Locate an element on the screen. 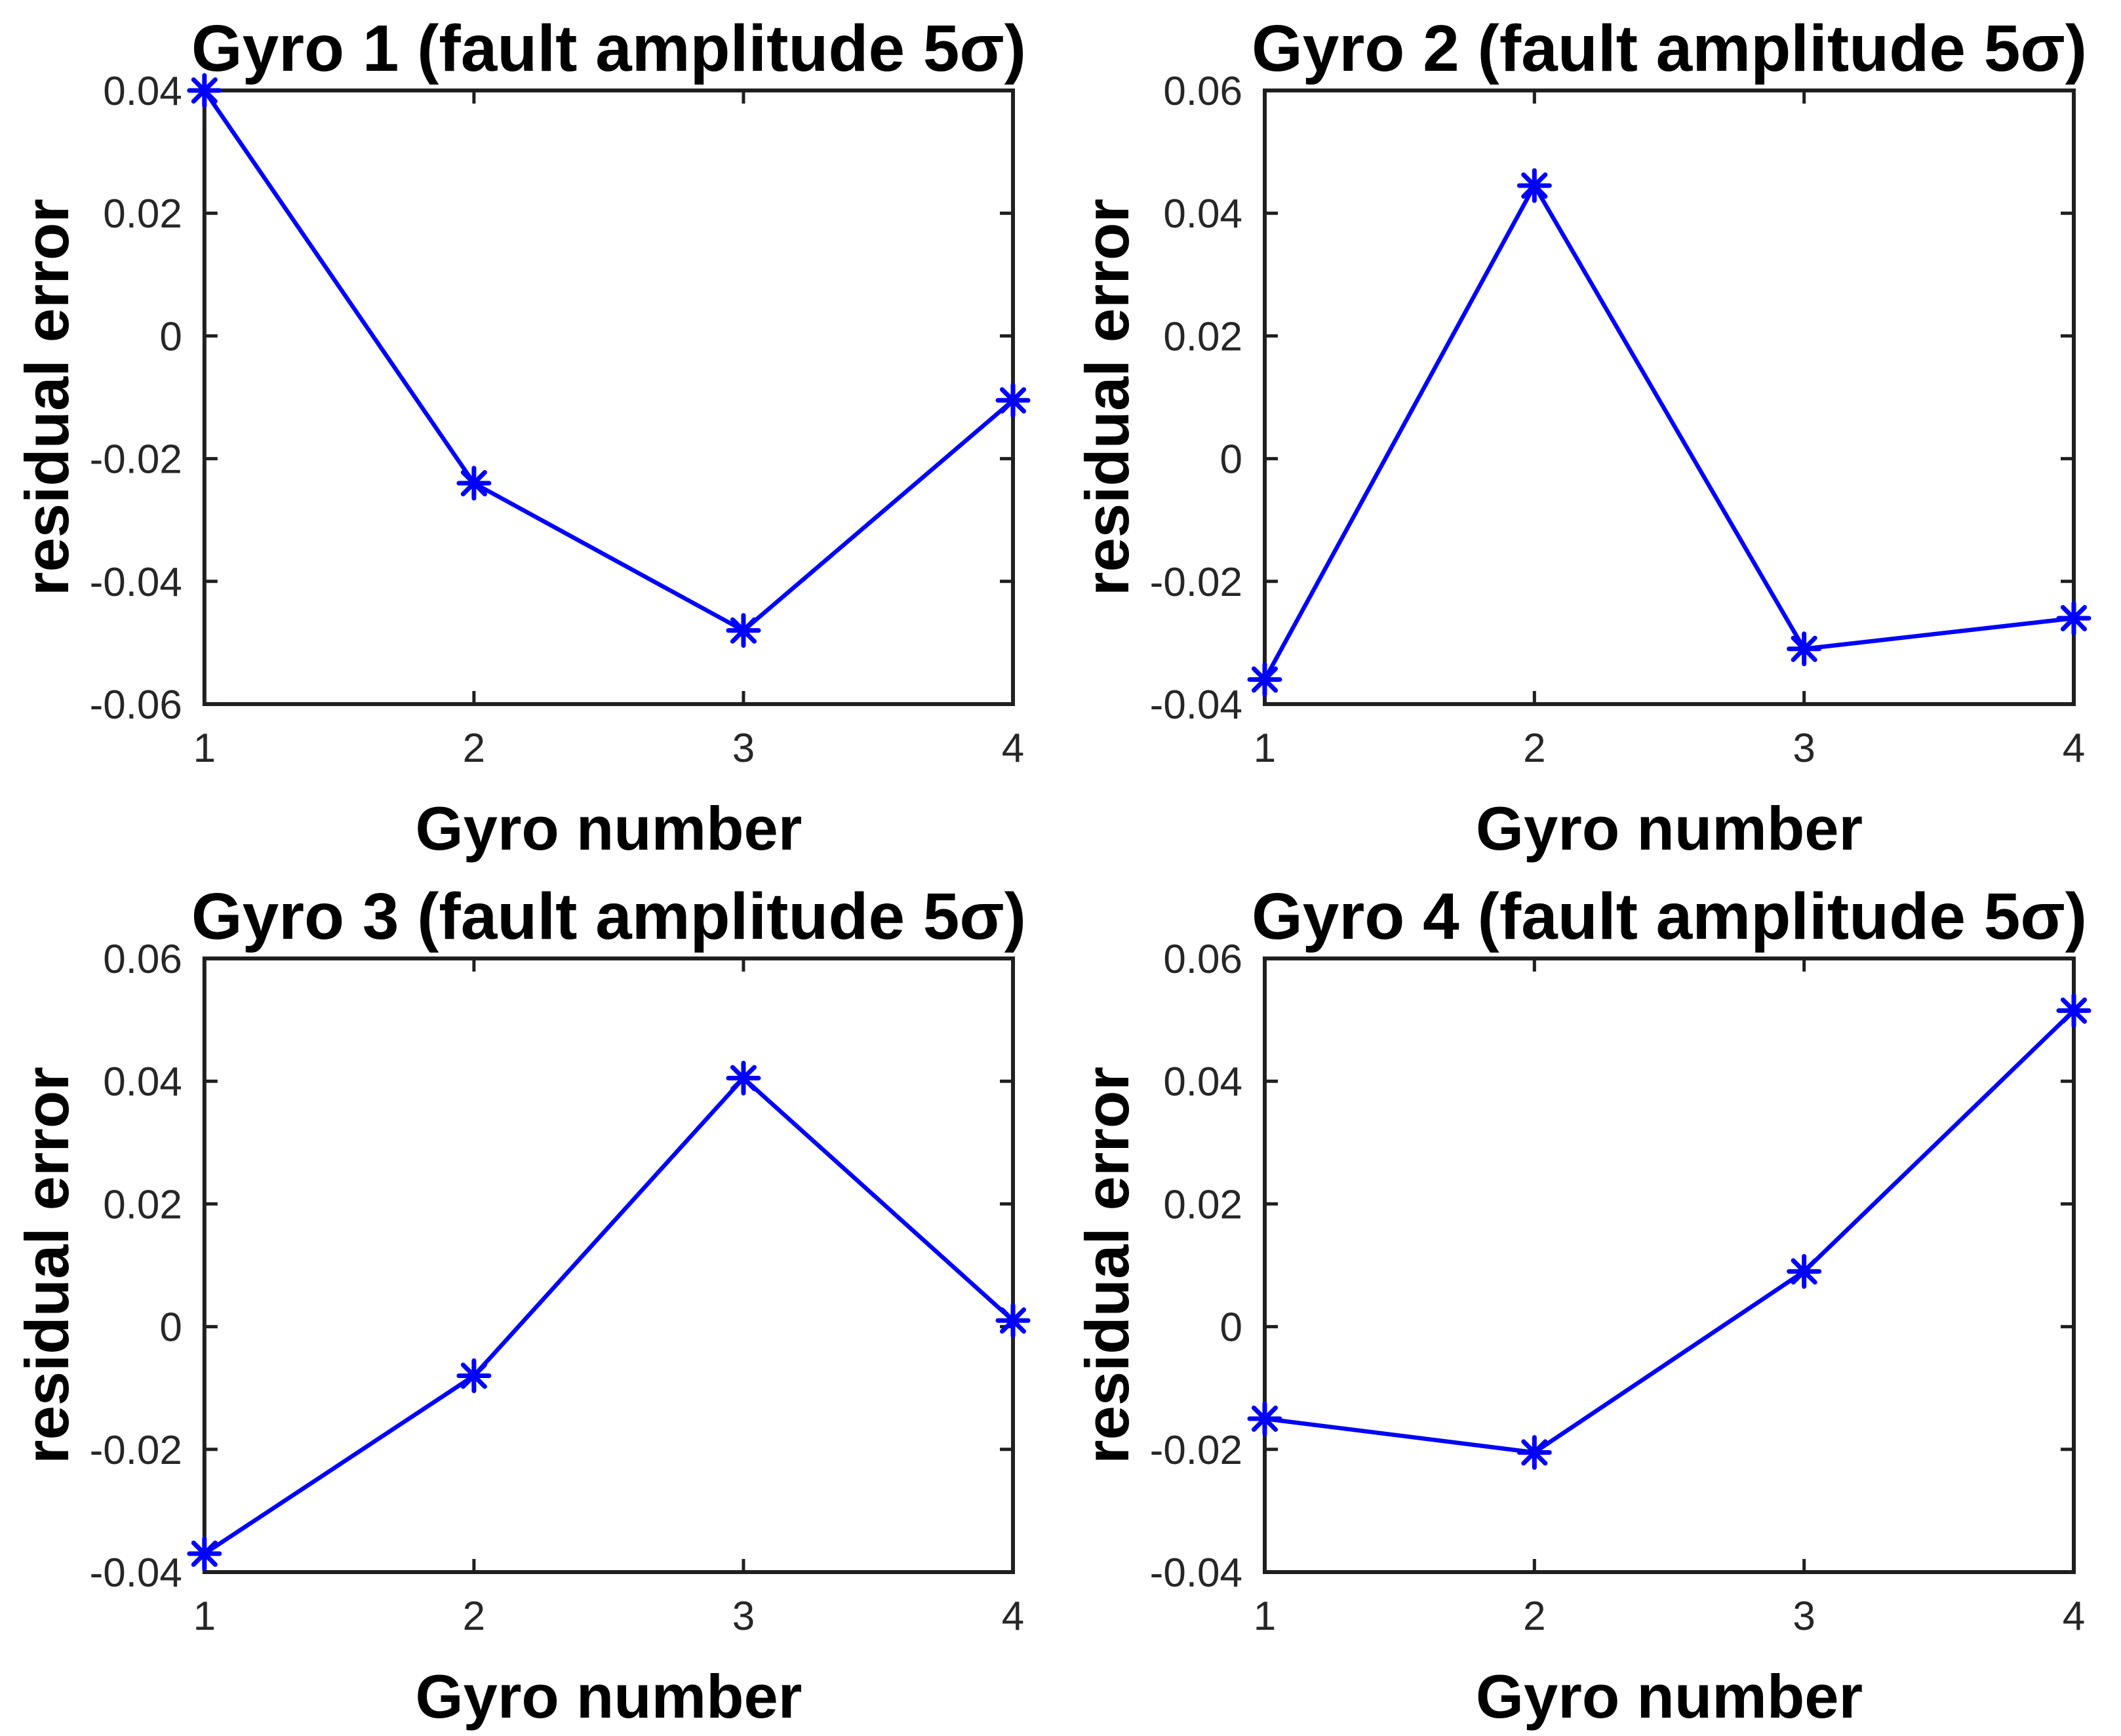 This screenshot has height=1736, width=2121. chart-title: Gyro 2 (fault amplitude 5σ) is located at coordinates (1669, 48).